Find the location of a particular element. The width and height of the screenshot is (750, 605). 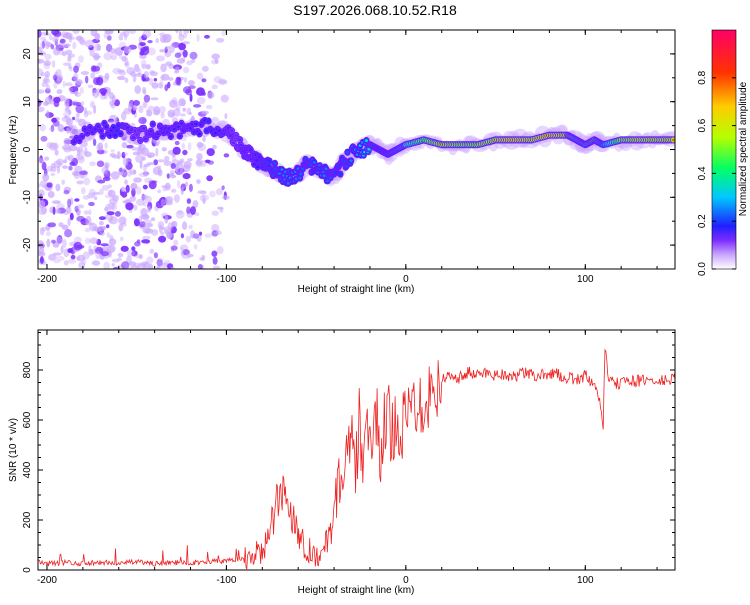

y-tick-label: 0 is located at coordinates (27, 149).